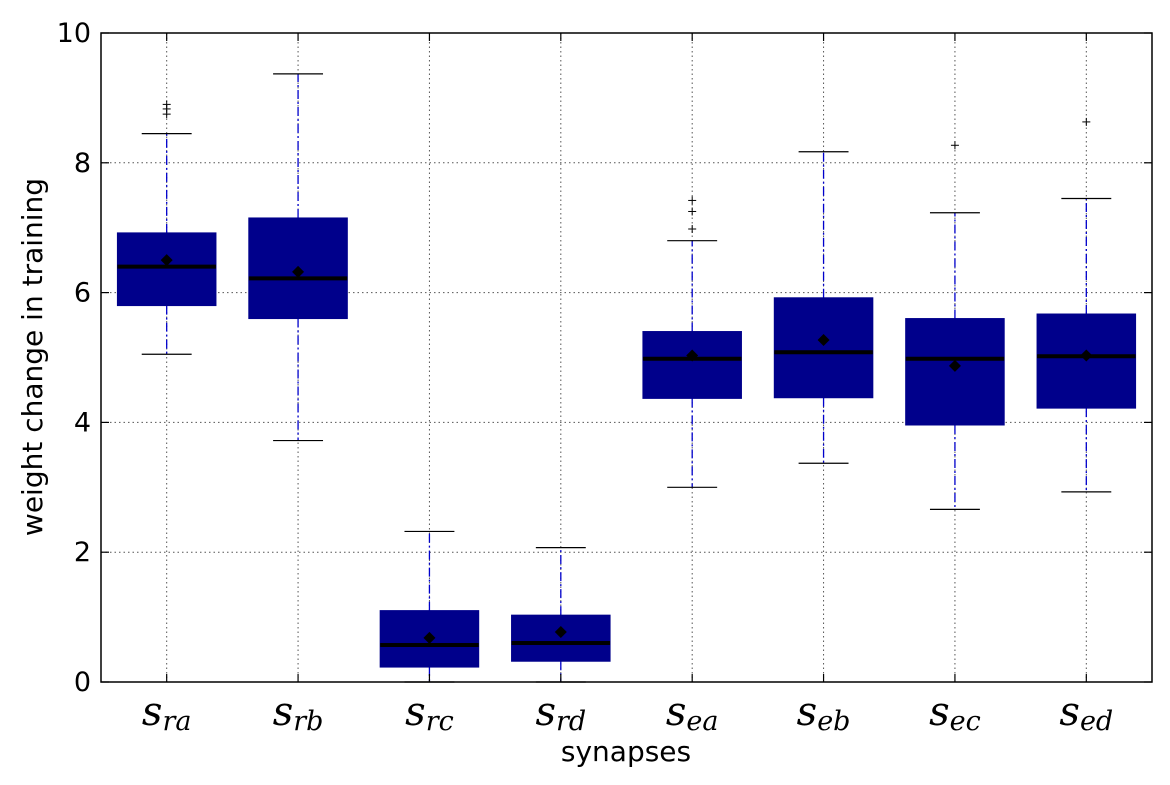 The height and width of the screenshot is (785, 1170). Describe the element at coordinates (176, 721) in the screenshot. I see `category-subscript: ra` at that location.